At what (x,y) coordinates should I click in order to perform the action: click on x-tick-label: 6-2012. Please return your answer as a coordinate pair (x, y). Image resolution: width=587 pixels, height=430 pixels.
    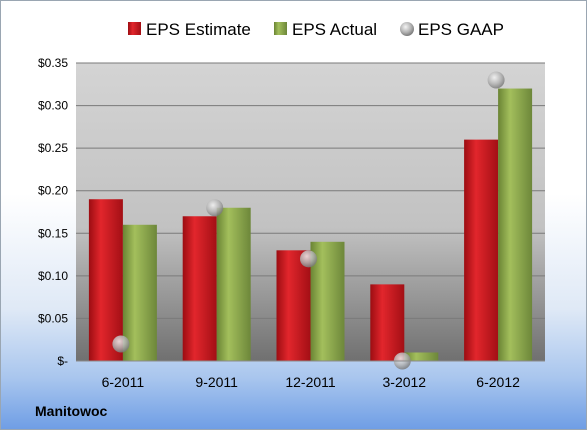
    Looking at the image, I should click on (498, 382).